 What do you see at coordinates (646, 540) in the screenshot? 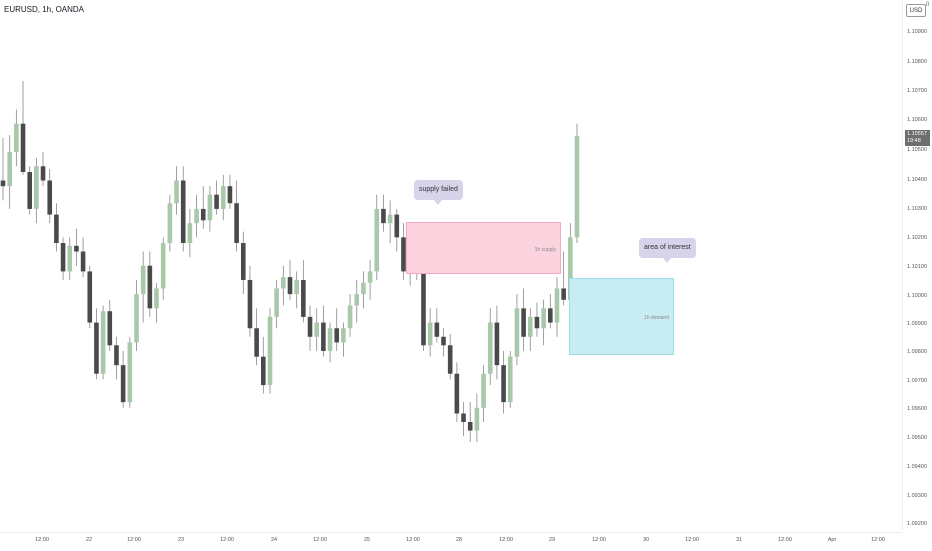
I see `time-tick: 30` at bounding box center [646, 540].